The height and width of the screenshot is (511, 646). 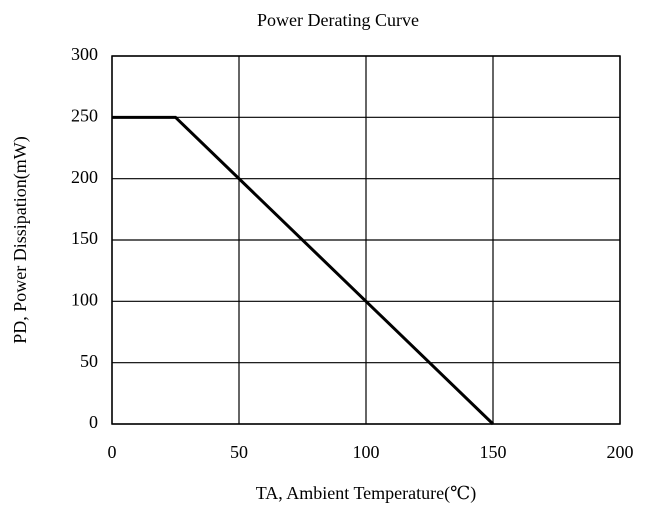 What do you see at coordinates (366, 452) in the screenshot?
I see `x-tick-label: 100` at bounding box center [366, 452].